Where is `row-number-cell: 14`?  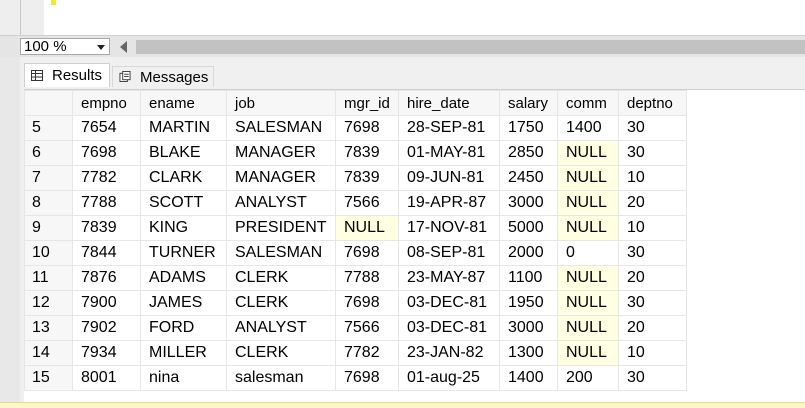
row-number-cell: 14 is located at coordinates (48, 353).